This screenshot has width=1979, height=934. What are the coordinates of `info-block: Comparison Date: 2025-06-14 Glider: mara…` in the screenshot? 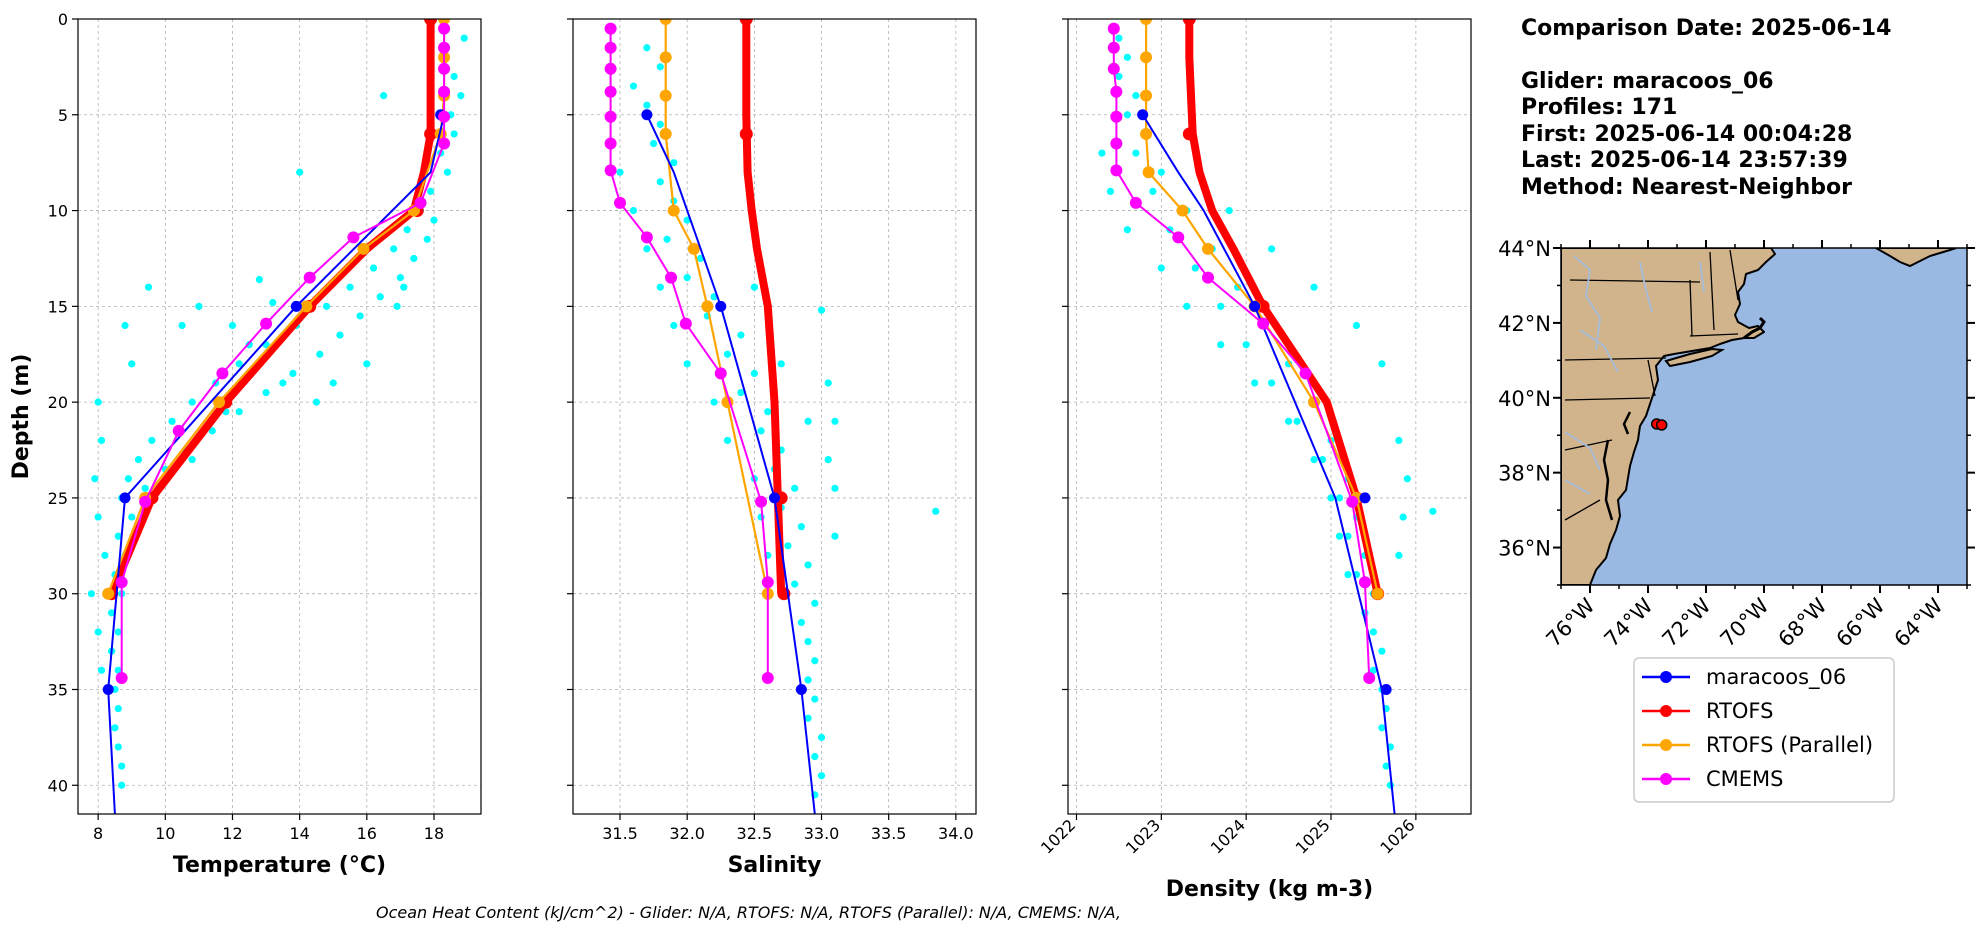 It's located at (1706, 108).